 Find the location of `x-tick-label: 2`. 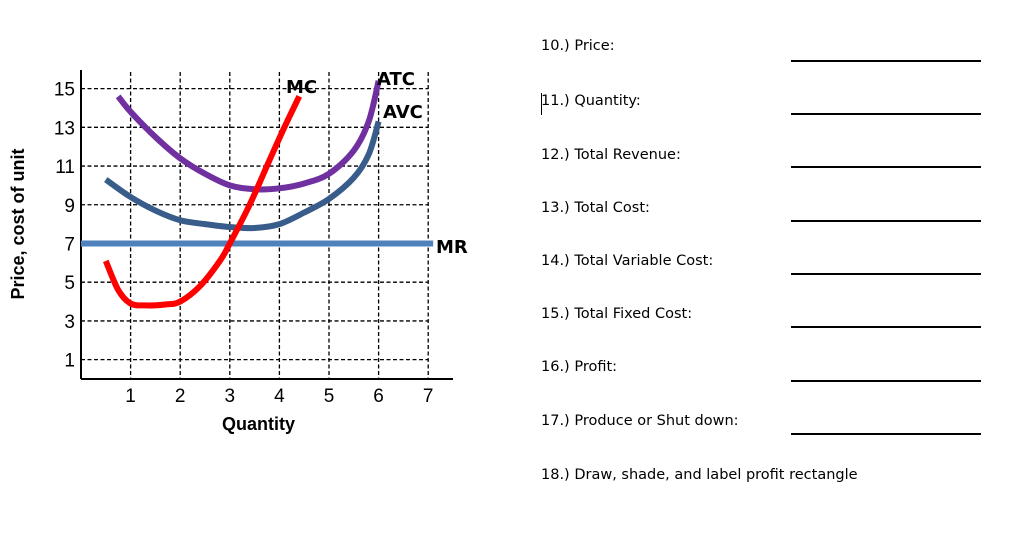

x-tick-label: 2 is located at coordinates (180, 396).